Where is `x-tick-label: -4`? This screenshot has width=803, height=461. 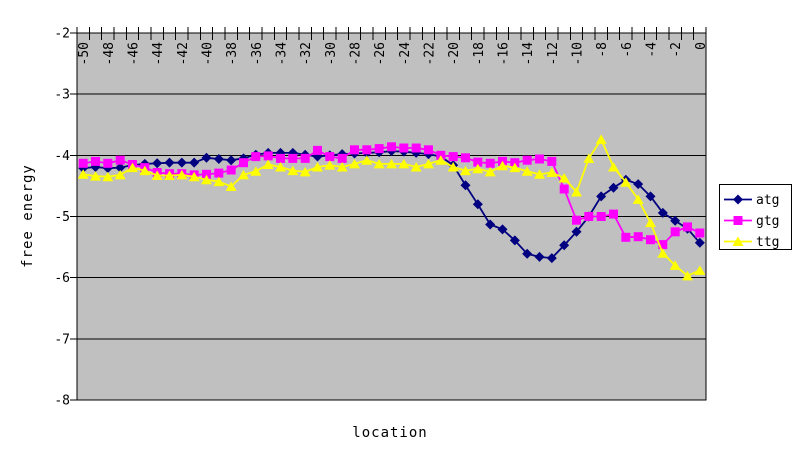 x-tick-label: -4 is located at coordinates (652, 50).